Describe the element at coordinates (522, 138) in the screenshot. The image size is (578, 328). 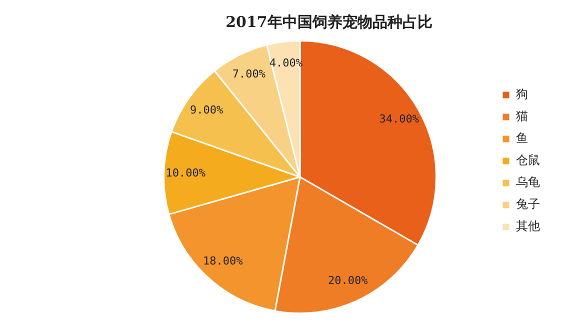
I see `legend-label: 鱼` at that location.